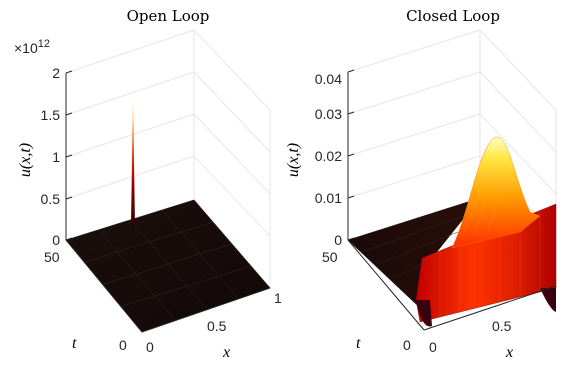 Image resolution: width=566 pixels, height=367 pixels. I want to click on closed-z-tick-labels: 0 0.01 0.02 0.03 0.04, so click(328, 159).